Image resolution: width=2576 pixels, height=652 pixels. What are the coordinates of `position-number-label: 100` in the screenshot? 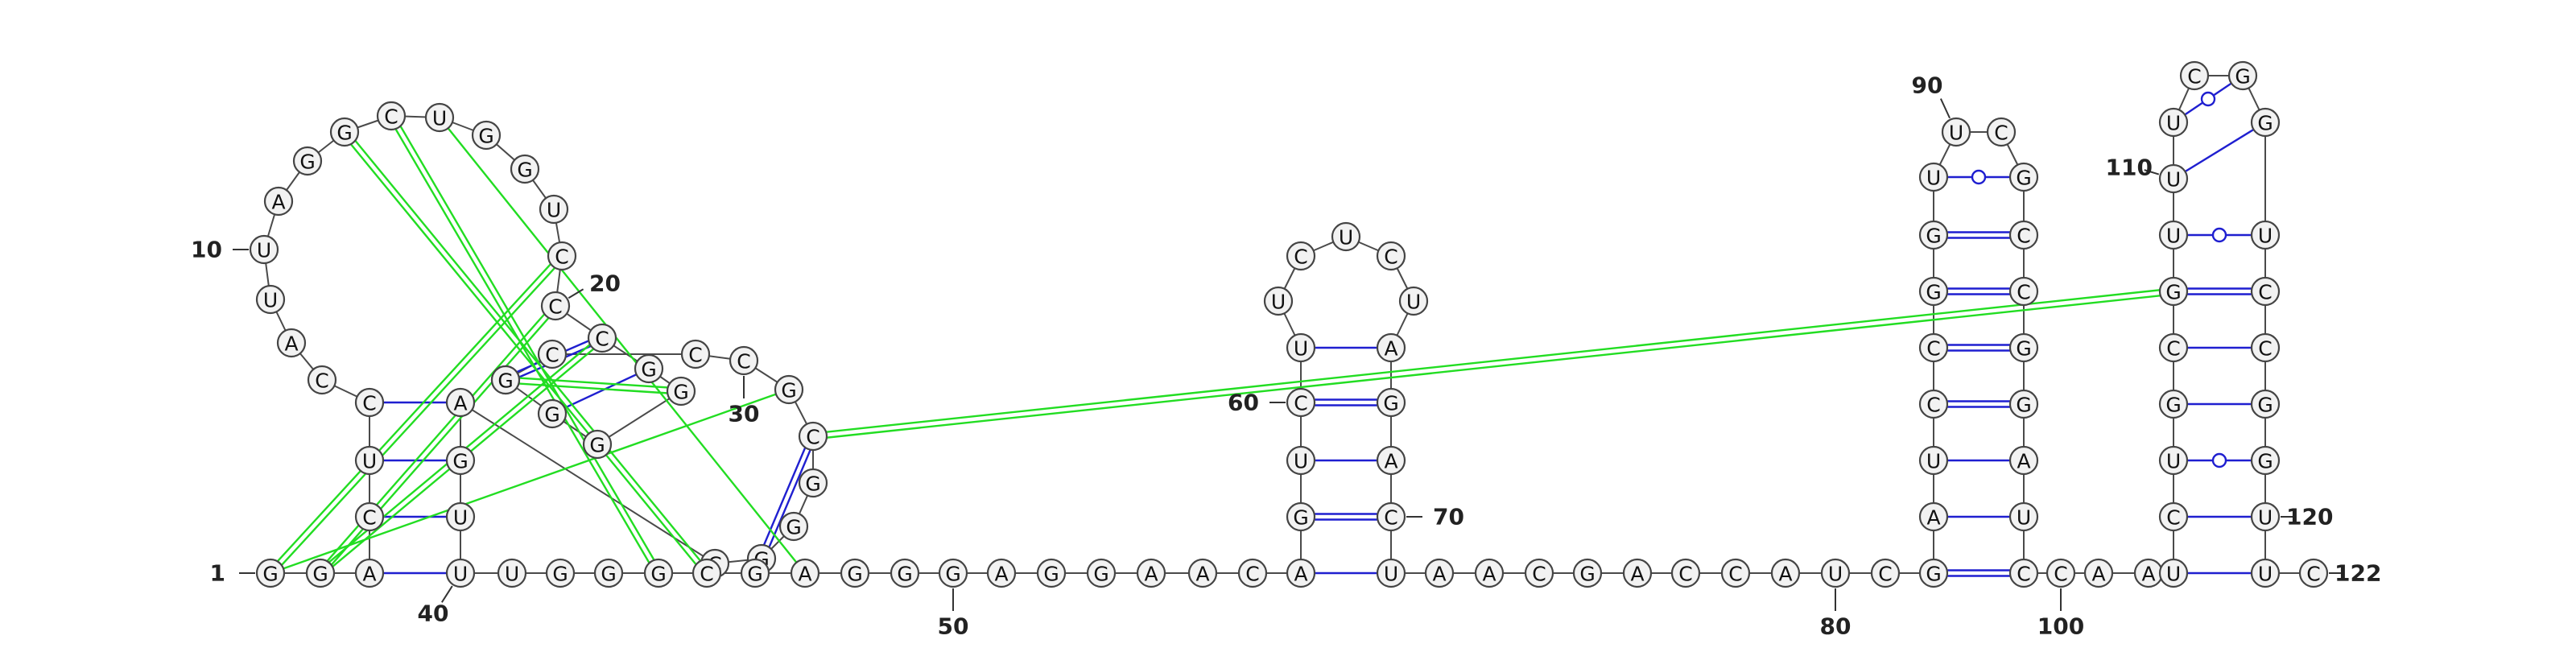 It's located at (2060, 626).